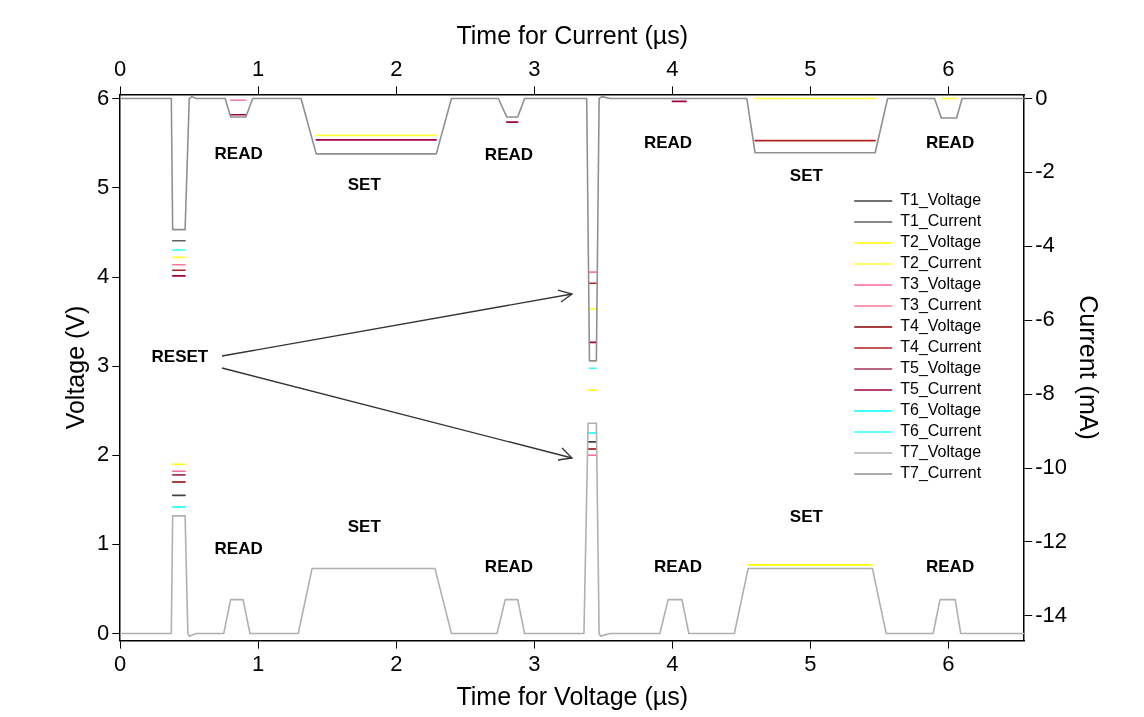 The image size is (1144, 717). What do you see at coordinates (1041, 97) in the screenshot?
I see `y2-tick-label: 0` at bounding box center [1041, 97].